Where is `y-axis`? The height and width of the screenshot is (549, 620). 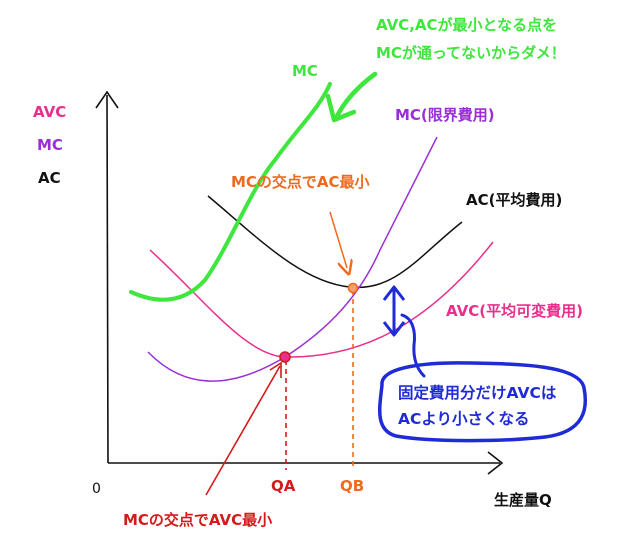 y-axis is located at coordinates (107, 279).